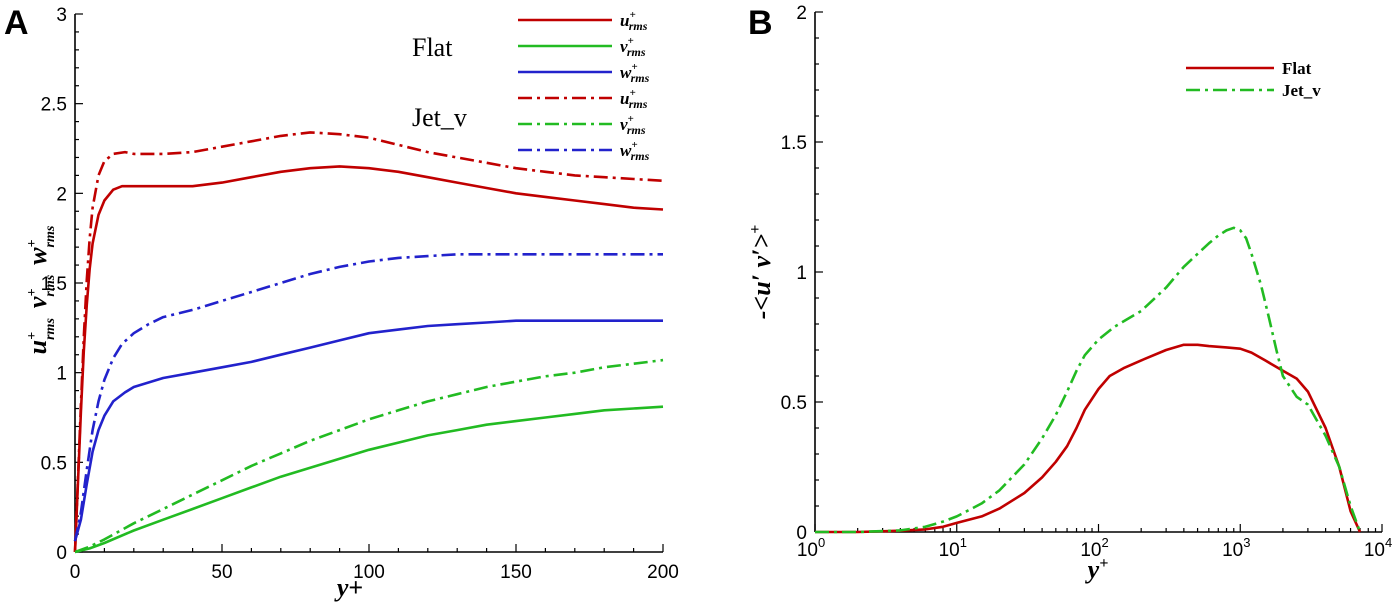  Describe the element at coordinates (40, 289) in the screenshot. I see `panel-a-y-title: u+ rmsv+ rmsw+ rms` at that location.